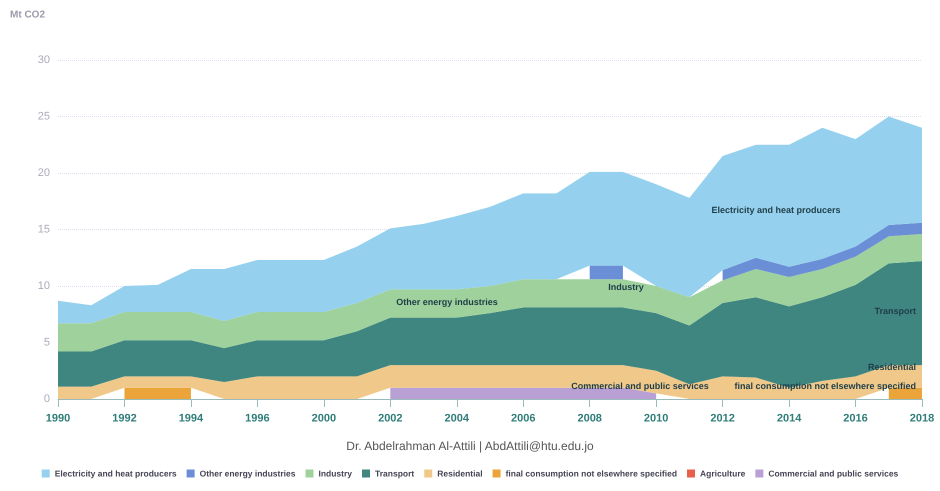 This screenshot has height=491, width=940. I want to click on x-tick-label: 2018, so click(922, 418).